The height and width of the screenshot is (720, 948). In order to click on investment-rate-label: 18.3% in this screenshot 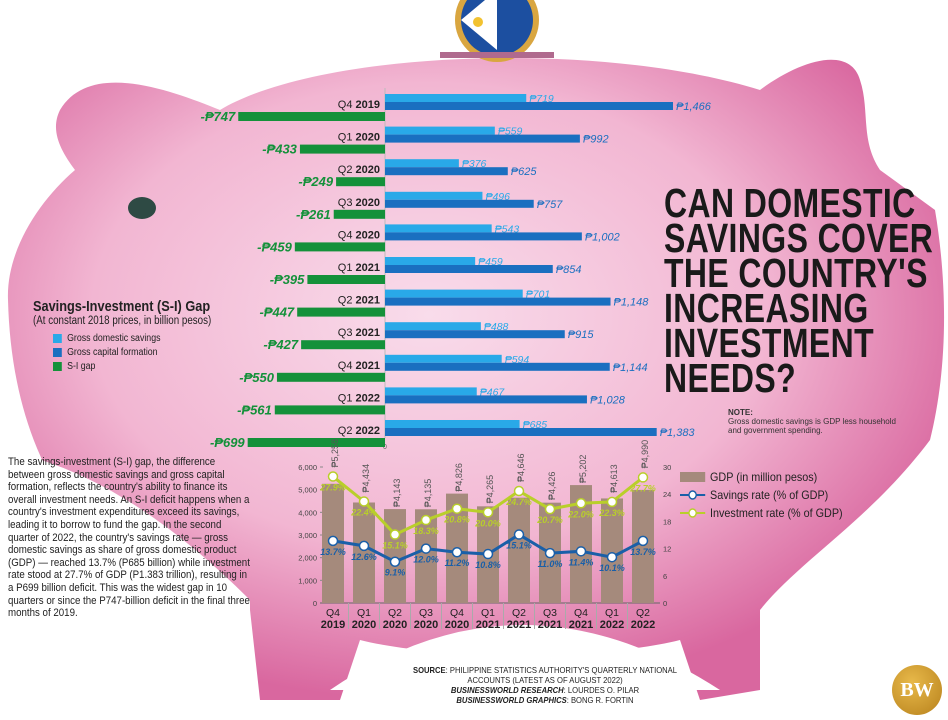, I will do `click(426, 531)`.